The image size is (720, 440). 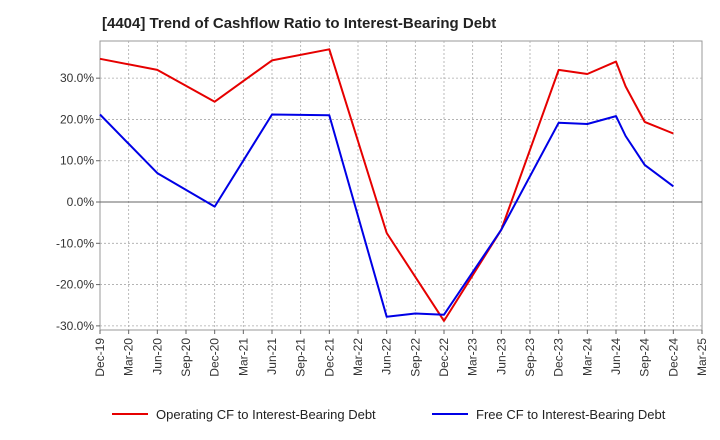 I want to click on y-tick-label: 30.0%, so click(x=77, y=78).